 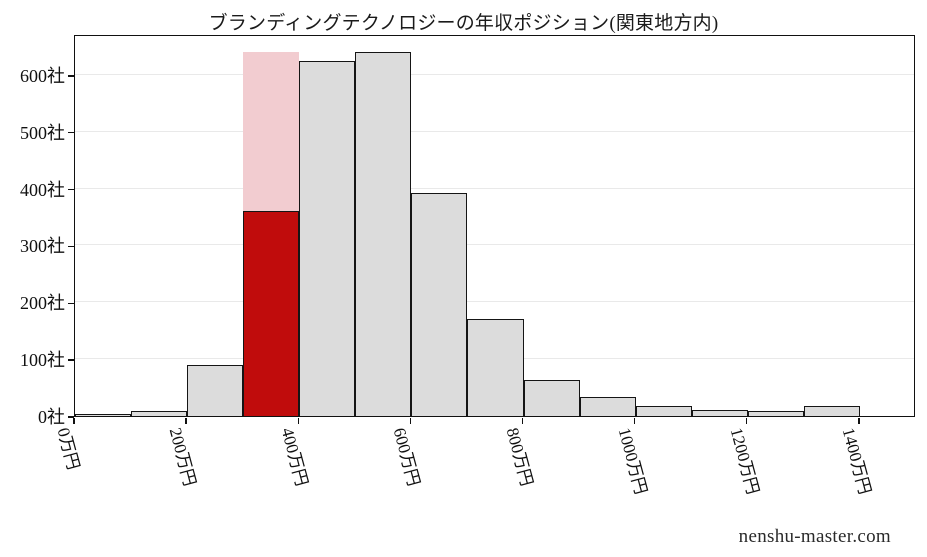 I want to click on y-axis-tick-label: 500社, so click(x=42, y=132).